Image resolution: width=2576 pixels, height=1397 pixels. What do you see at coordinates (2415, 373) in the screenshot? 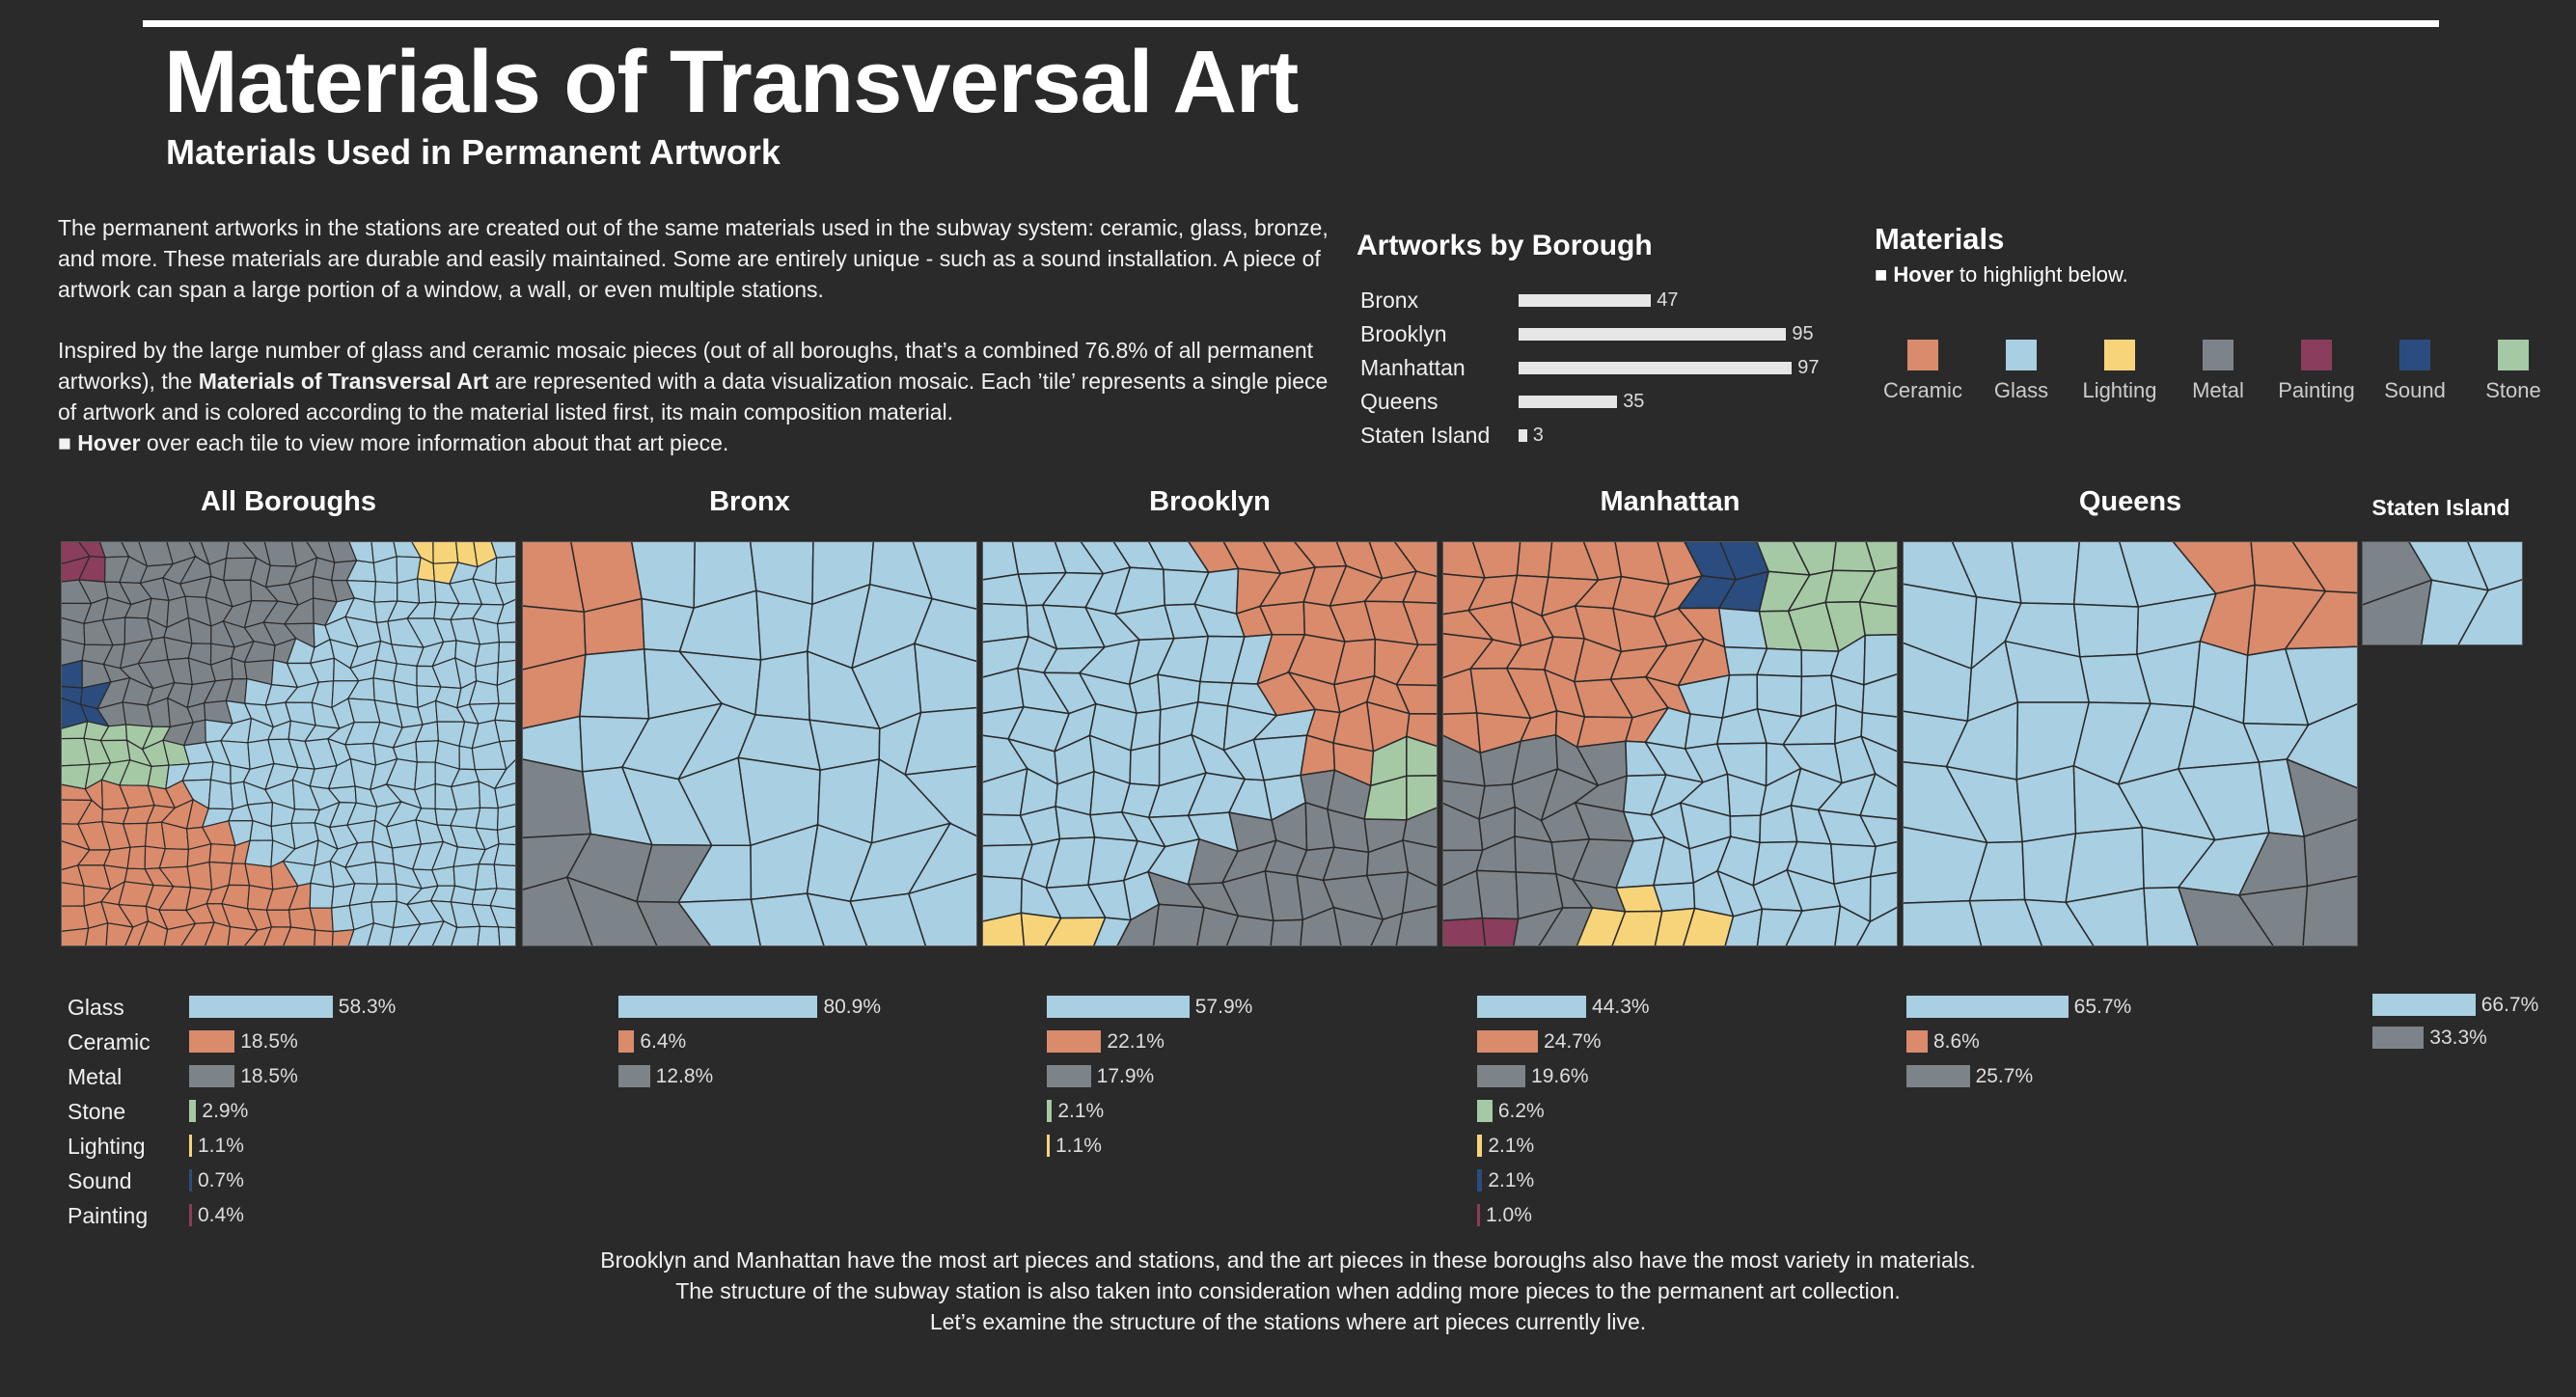
I see `legend-item-sound: Sound` at bounding box center [2415, 373].